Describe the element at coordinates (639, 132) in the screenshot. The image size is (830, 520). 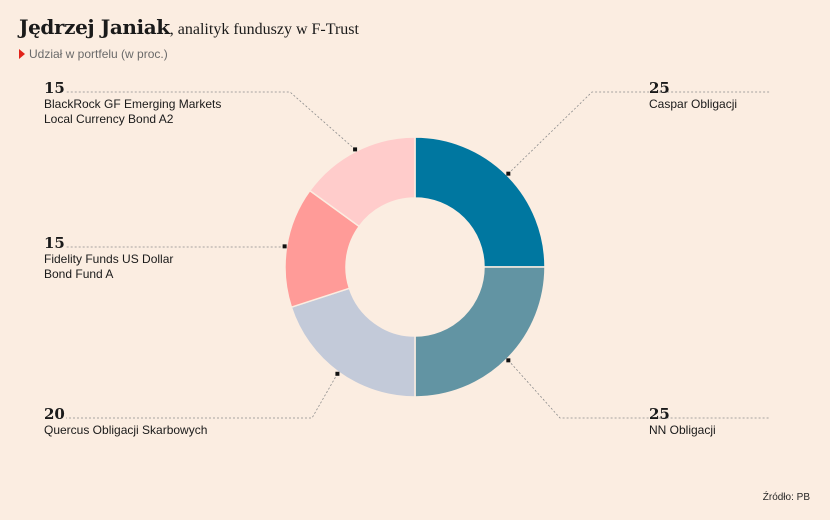
I see `leader-caspar` at that location.